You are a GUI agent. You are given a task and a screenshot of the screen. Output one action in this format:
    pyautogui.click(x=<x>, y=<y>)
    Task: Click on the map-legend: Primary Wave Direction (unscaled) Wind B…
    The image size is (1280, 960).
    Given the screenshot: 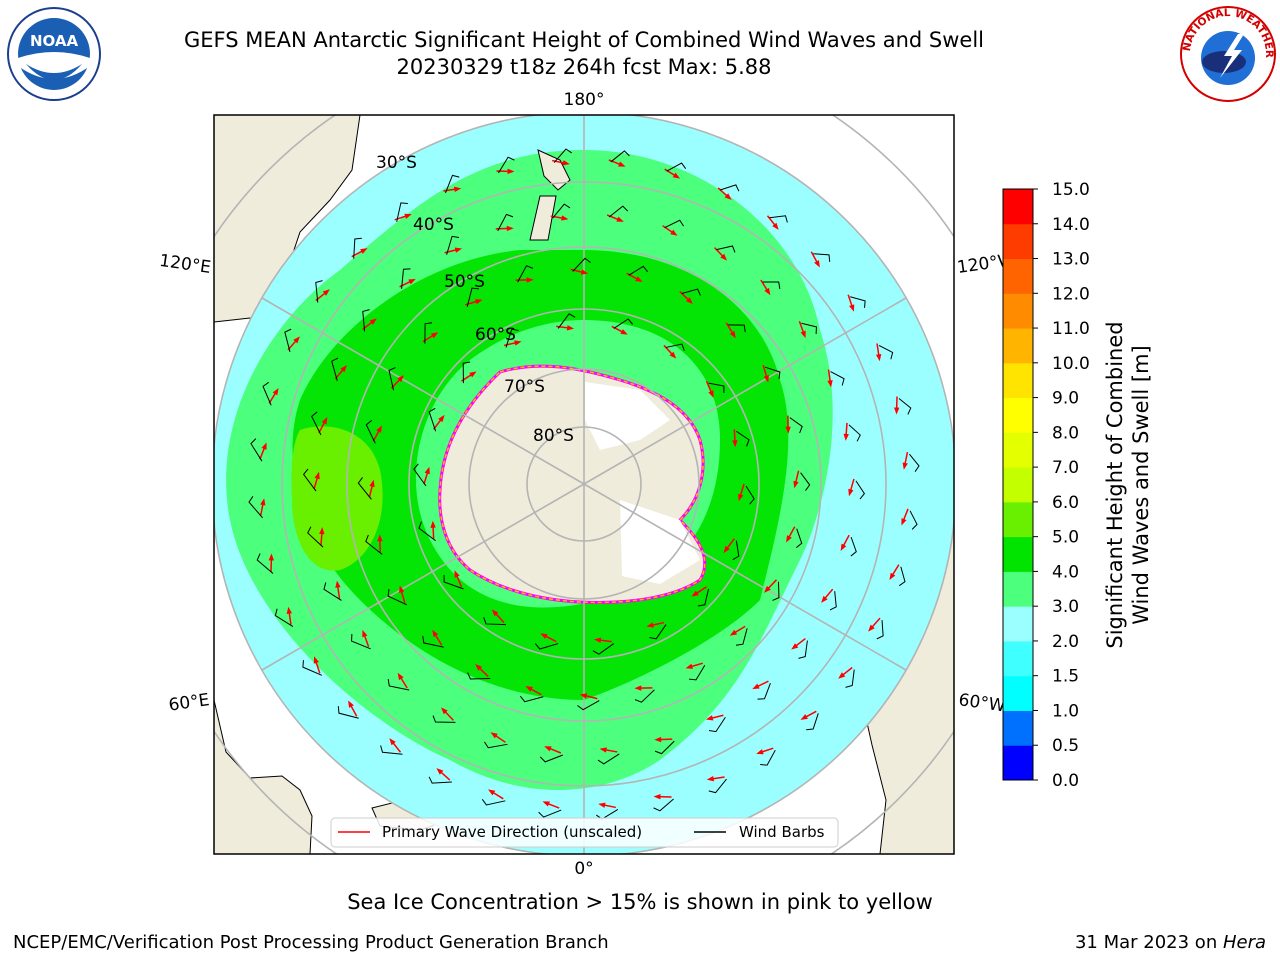 What is the action you would take?
    pyautogui.click(x=584, y=832)
    